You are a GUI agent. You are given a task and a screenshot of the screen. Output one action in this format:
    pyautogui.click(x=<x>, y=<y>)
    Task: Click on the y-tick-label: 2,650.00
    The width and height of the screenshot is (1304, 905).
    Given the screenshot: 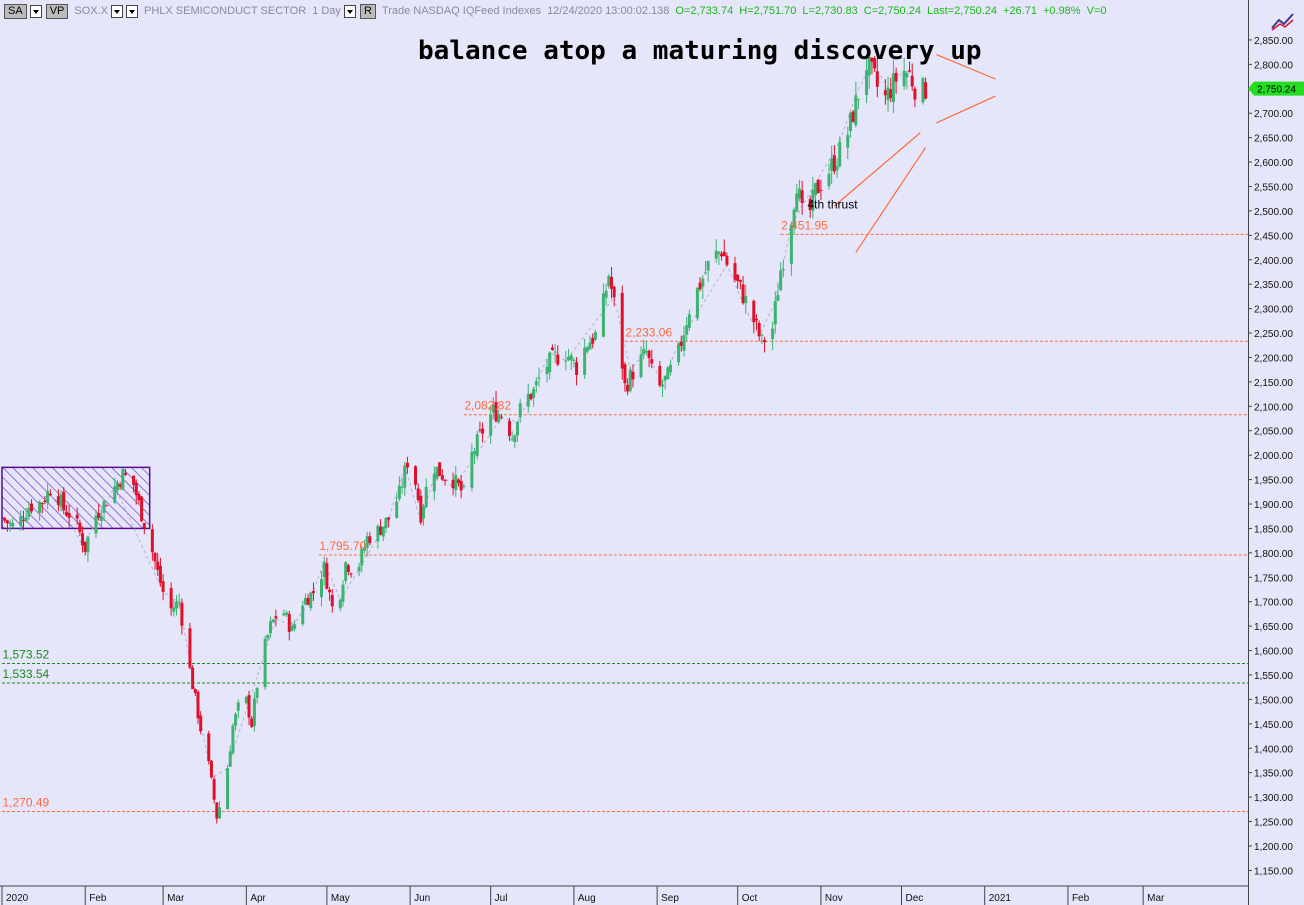 What is the action you would take?
    pyautogui.click(x=1273, y=139)
    